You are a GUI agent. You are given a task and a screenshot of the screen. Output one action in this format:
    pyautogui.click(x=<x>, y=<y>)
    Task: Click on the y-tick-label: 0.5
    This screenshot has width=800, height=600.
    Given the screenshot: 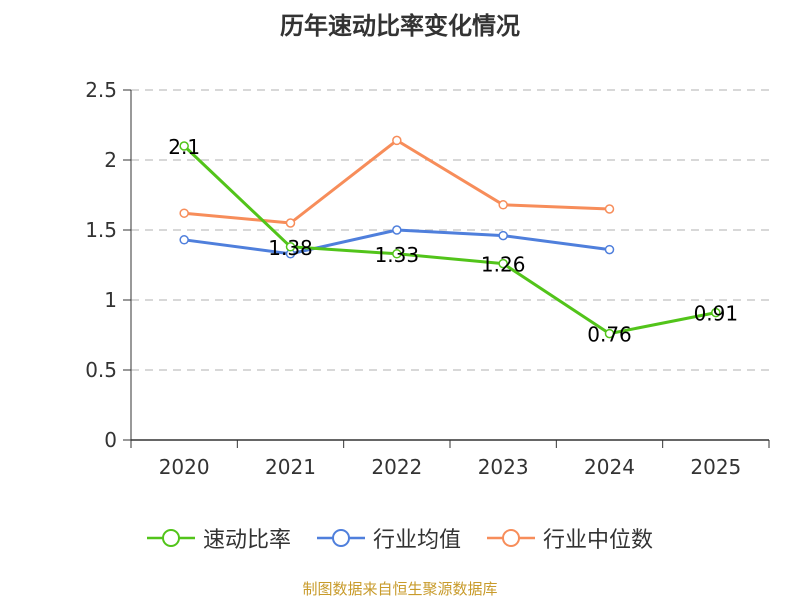 What is the action you would take?
    pyautogui.click(x=101, y=370)
    